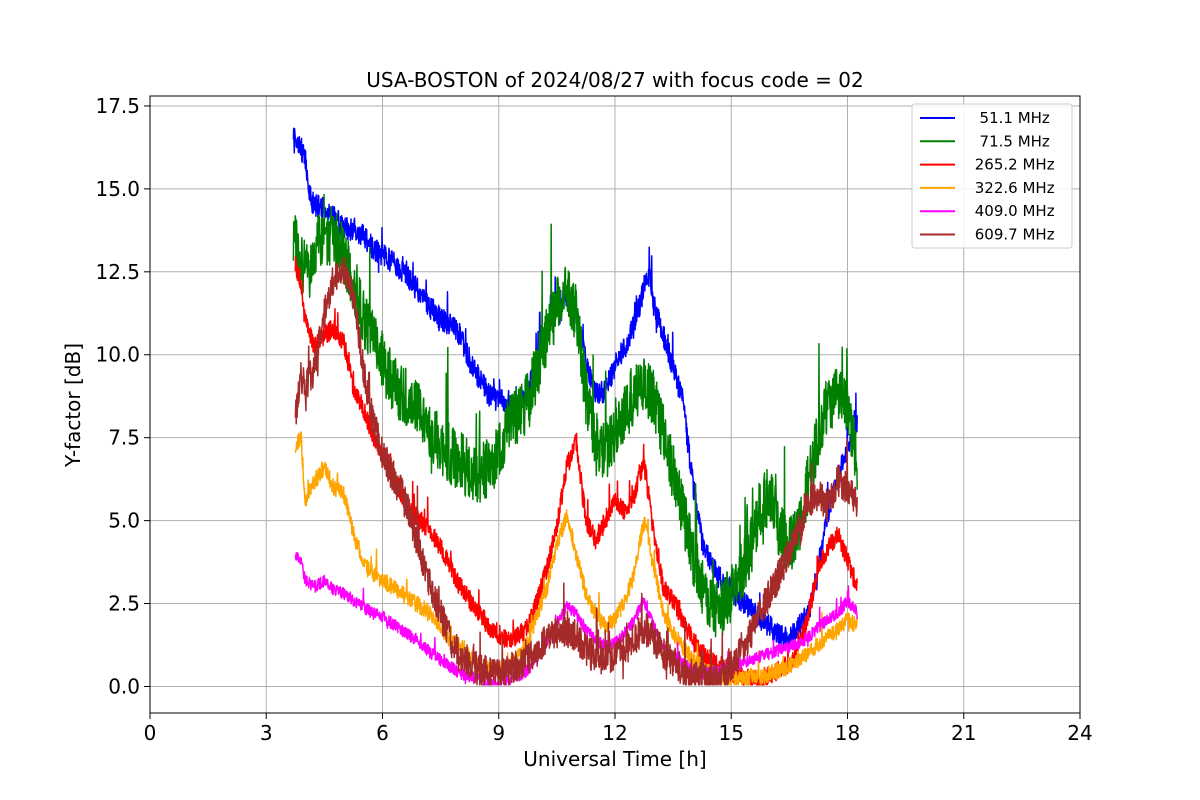  I want to click on legend-label: 409.0 MHz, so click(1012, 211).